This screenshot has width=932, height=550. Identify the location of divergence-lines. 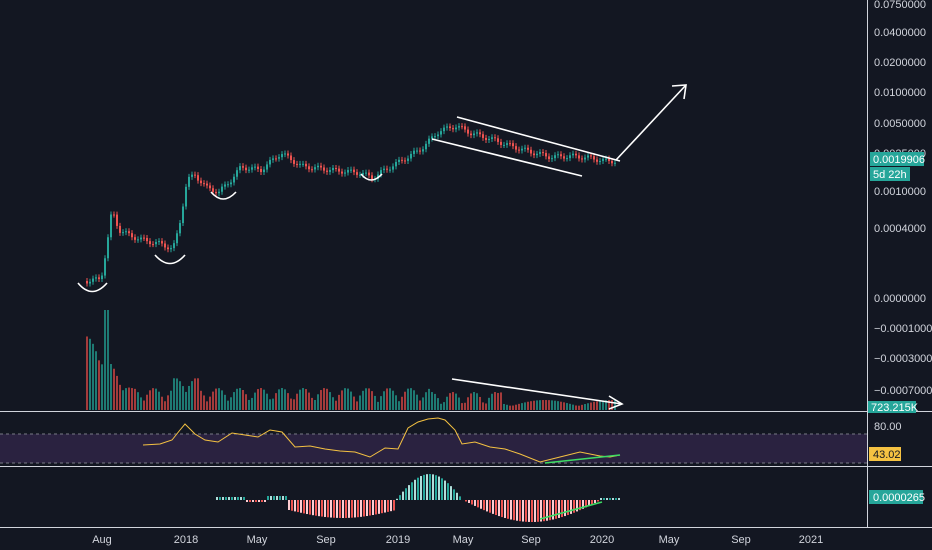
(580, 487).